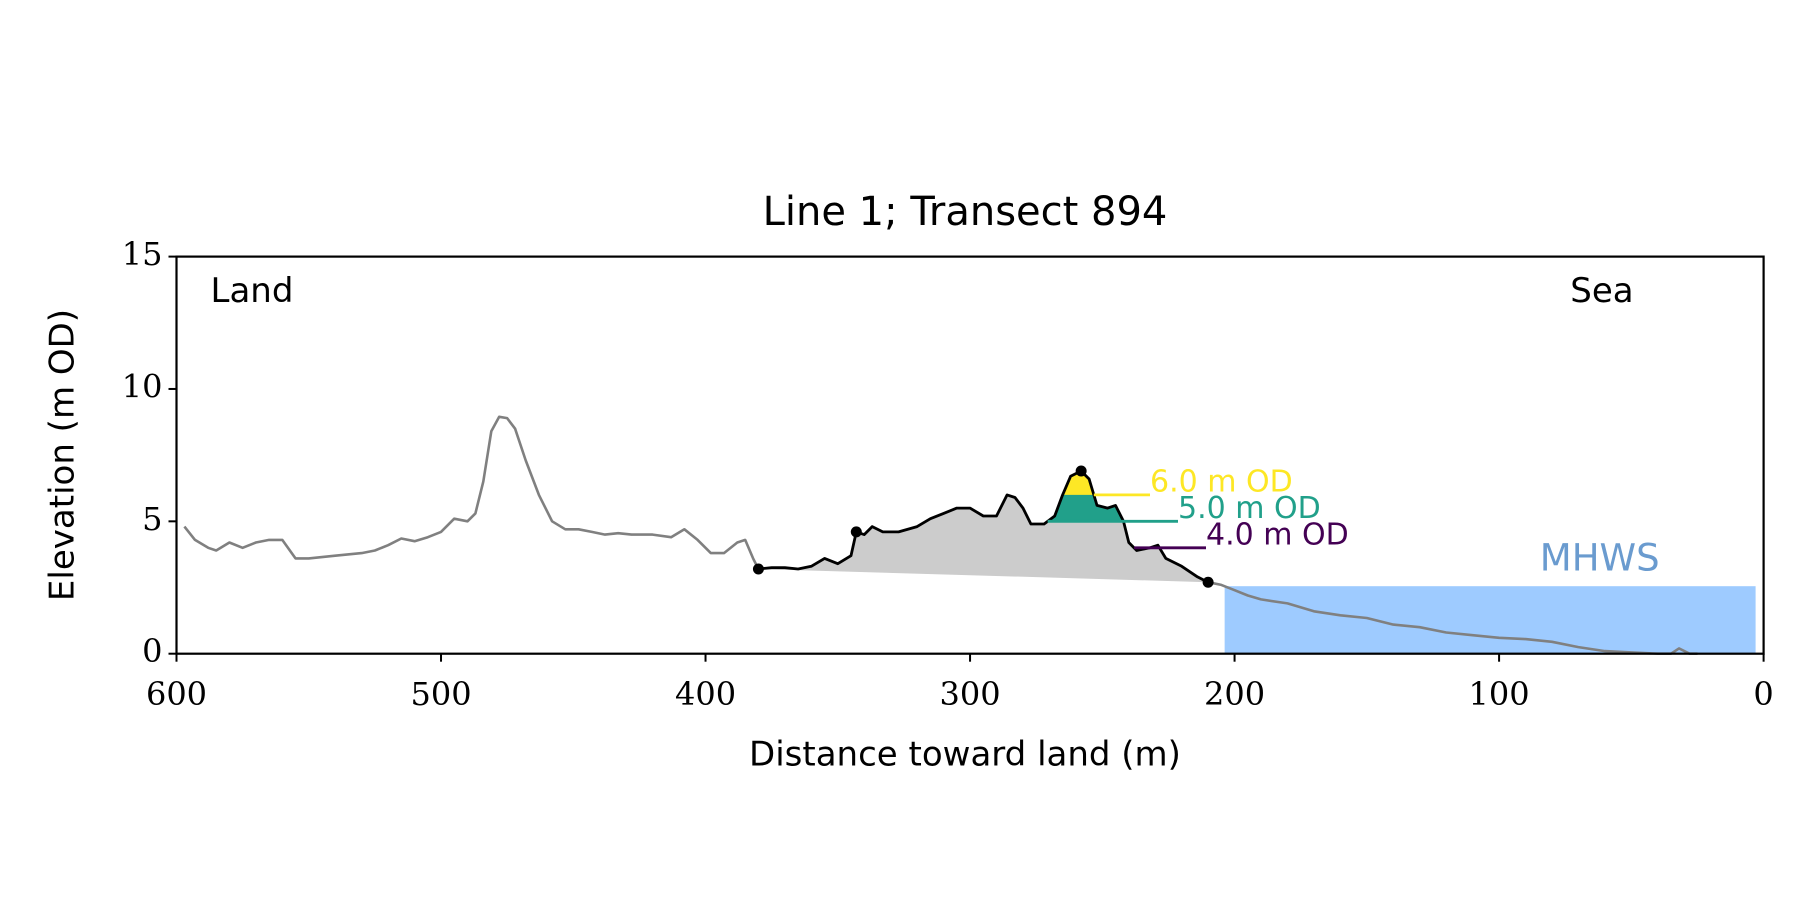 This screenshot has height=900, width=1800. What do you see at coordinates (1499, 694) in the screenshot?
I see `x-tick-label: 100` at bounding box center [1499, 694].